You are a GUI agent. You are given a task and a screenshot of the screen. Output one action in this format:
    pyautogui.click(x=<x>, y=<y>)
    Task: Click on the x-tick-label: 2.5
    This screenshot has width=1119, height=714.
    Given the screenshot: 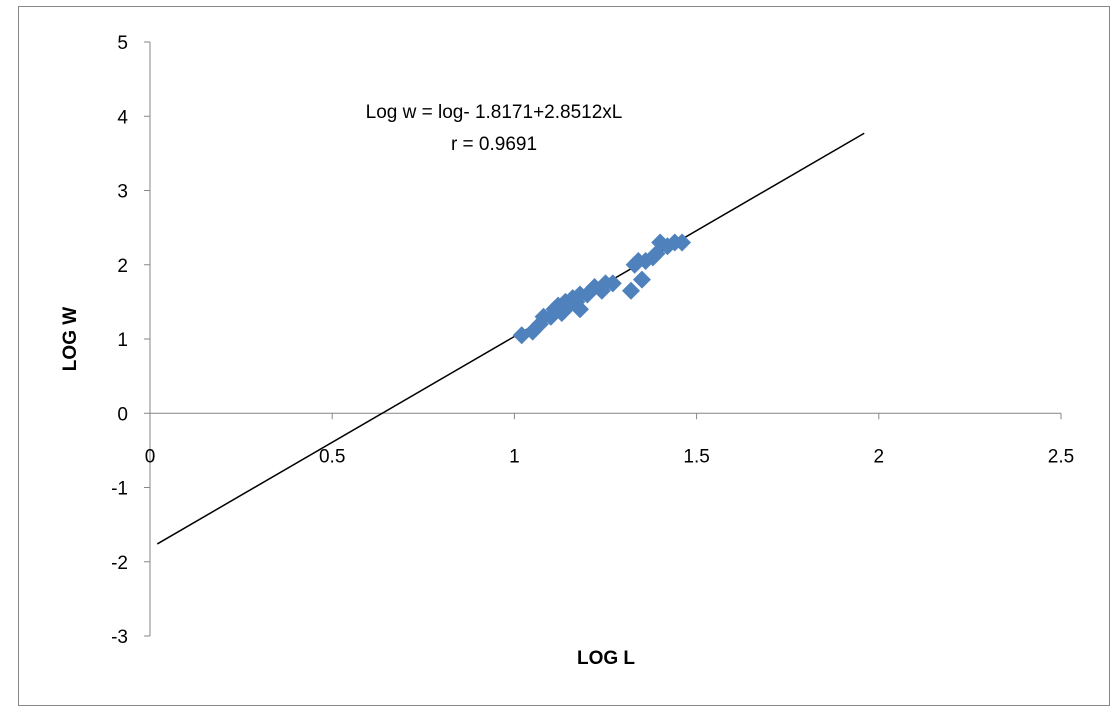 What is the action you would take?
    pyautogui.click(x=1061, y=456)
    